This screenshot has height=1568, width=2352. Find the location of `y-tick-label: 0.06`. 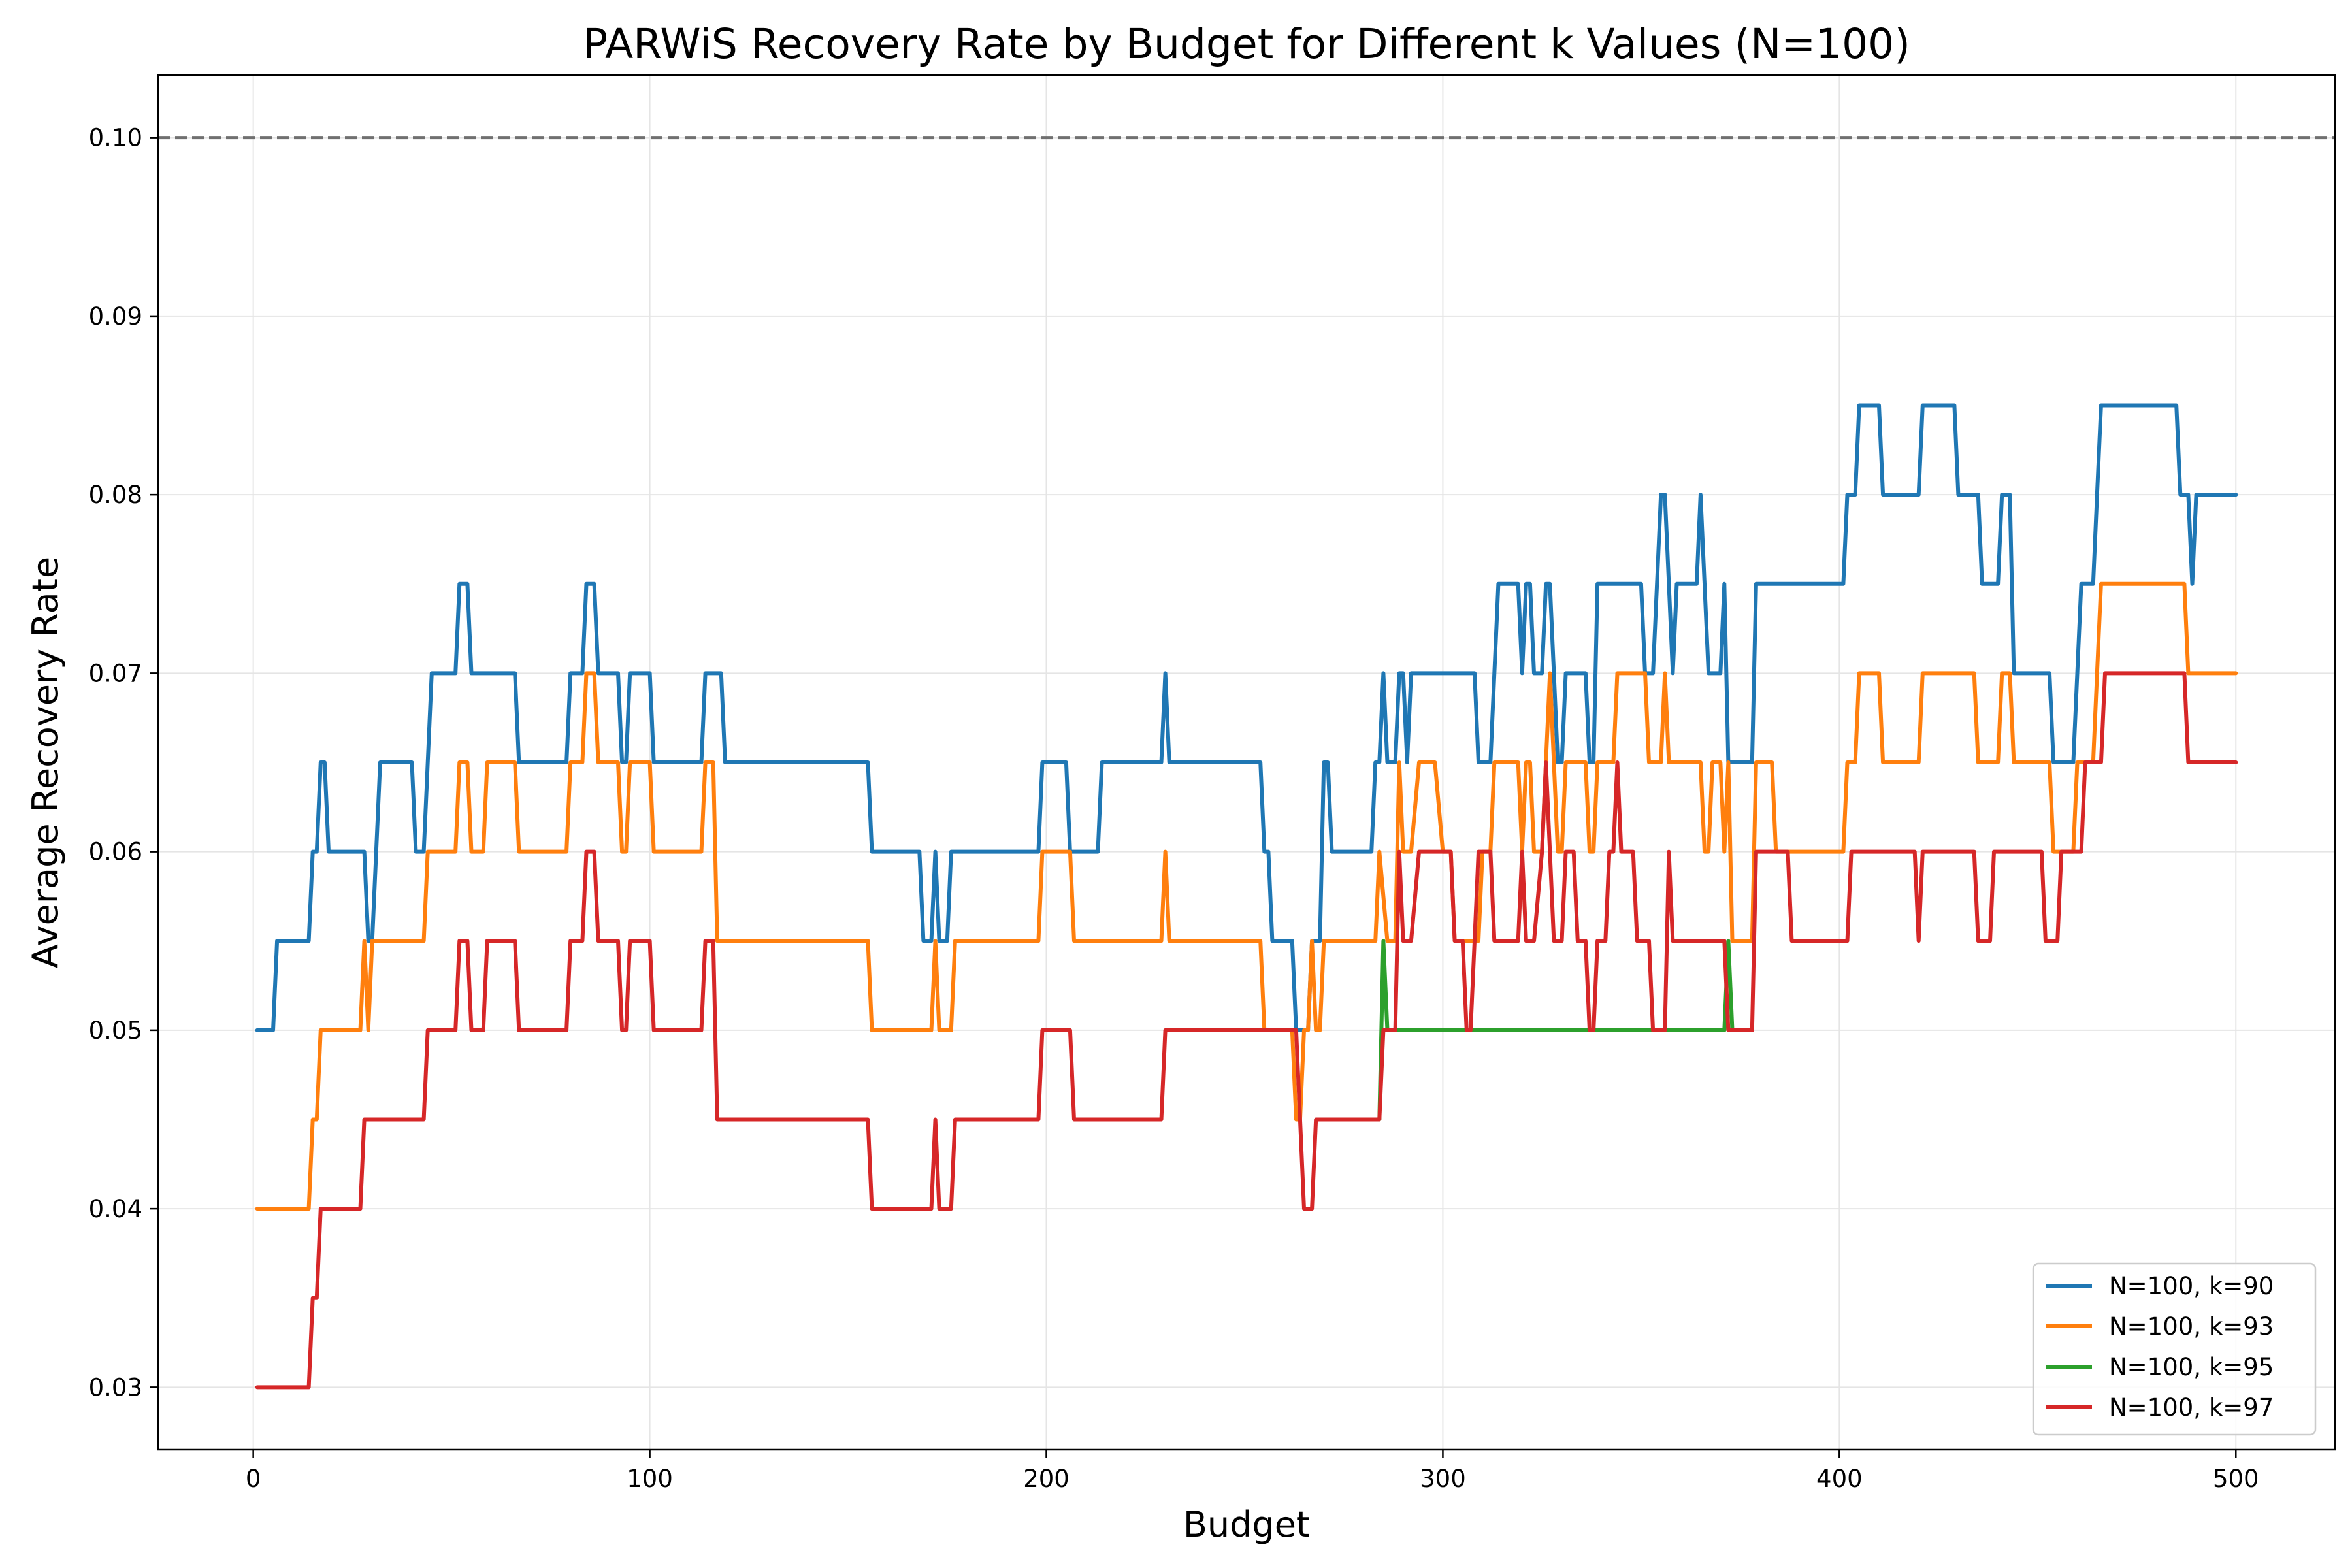

y-tick-label: 0.06 is located at coordinates (115, 852).